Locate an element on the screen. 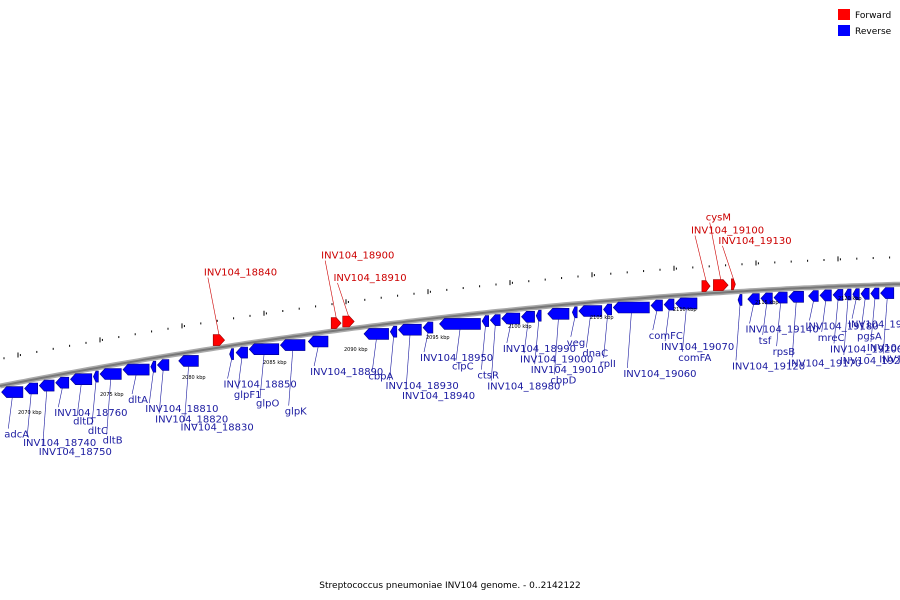 Image resolution: width=900 pixels, height=600 pixels. gene-label: glpK is located at coordinates (296, 412).